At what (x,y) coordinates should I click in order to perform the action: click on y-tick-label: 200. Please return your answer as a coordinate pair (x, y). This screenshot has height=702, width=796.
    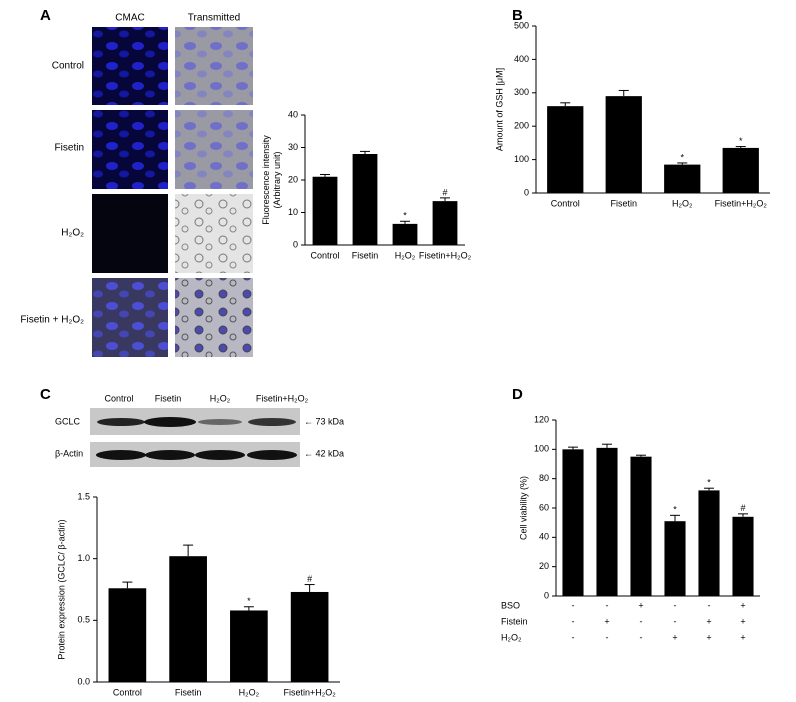
    Looking at the image, I should click on (521, 126).